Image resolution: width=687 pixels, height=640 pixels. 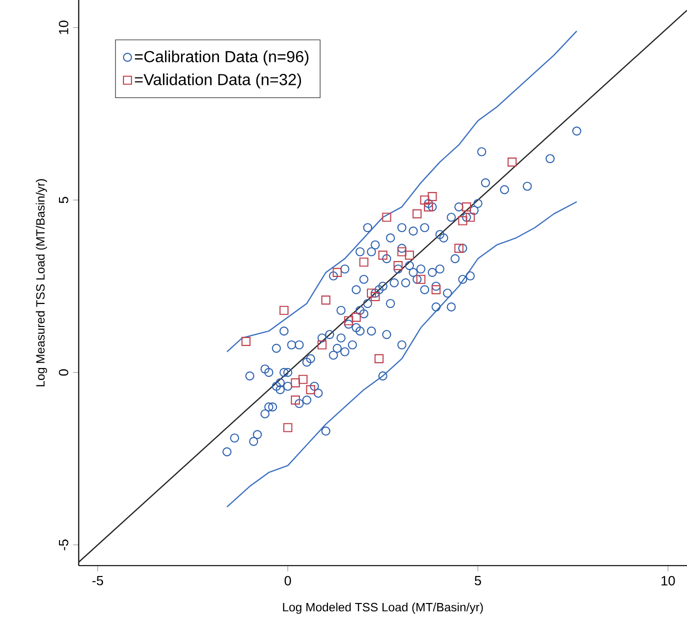 What do you see at coordinates (42, 282) in the screenshot?
I see `y-axis-title: Log Measured TSS Load (MT/Basin/yr)` at bounding box center [42, 282].